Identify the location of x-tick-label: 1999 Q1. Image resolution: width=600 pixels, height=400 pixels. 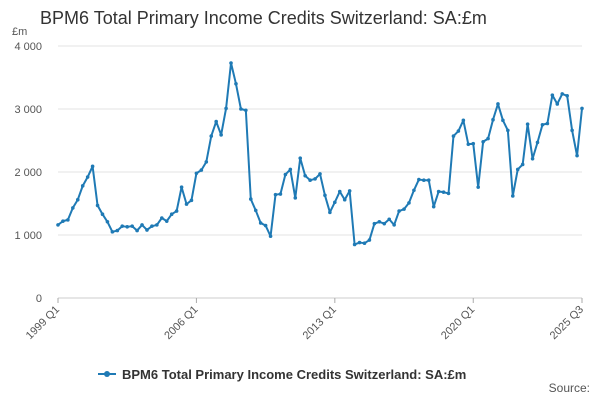
(43, 323).